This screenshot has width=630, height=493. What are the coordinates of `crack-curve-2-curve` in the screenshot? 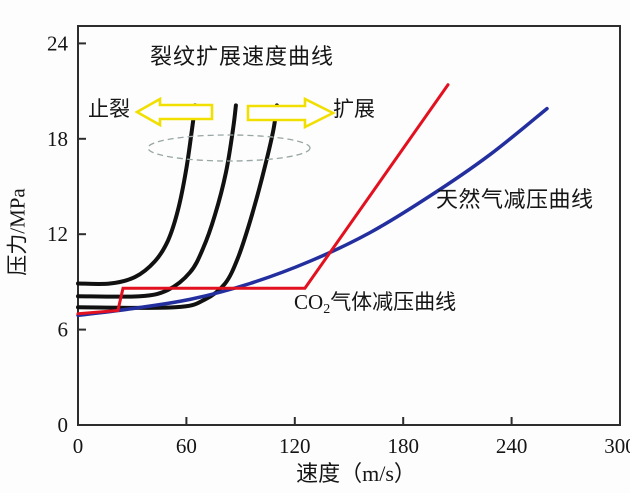 It's located at (157, 201).